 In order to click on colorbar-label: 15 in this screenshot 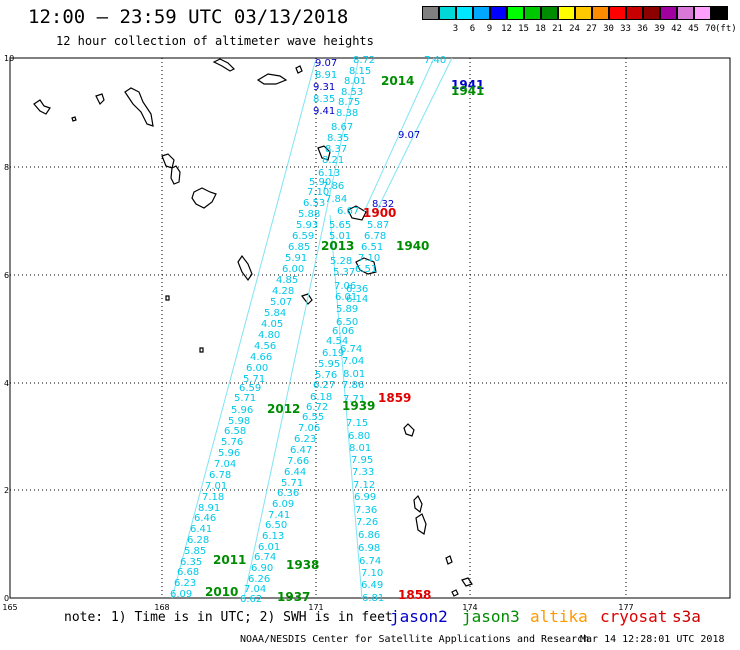, I will do `click(523, 29)`.